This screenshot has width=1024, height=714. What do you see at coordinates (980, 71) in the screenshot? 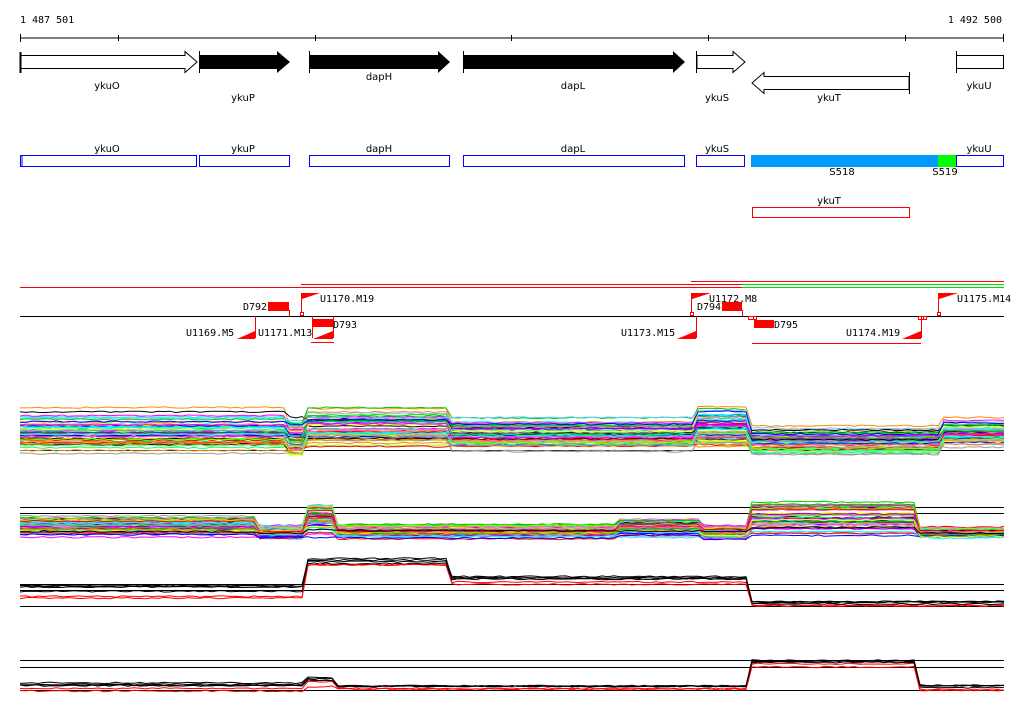
I see `gene-ykuU: ykuU` at bounding box center [980, 71].